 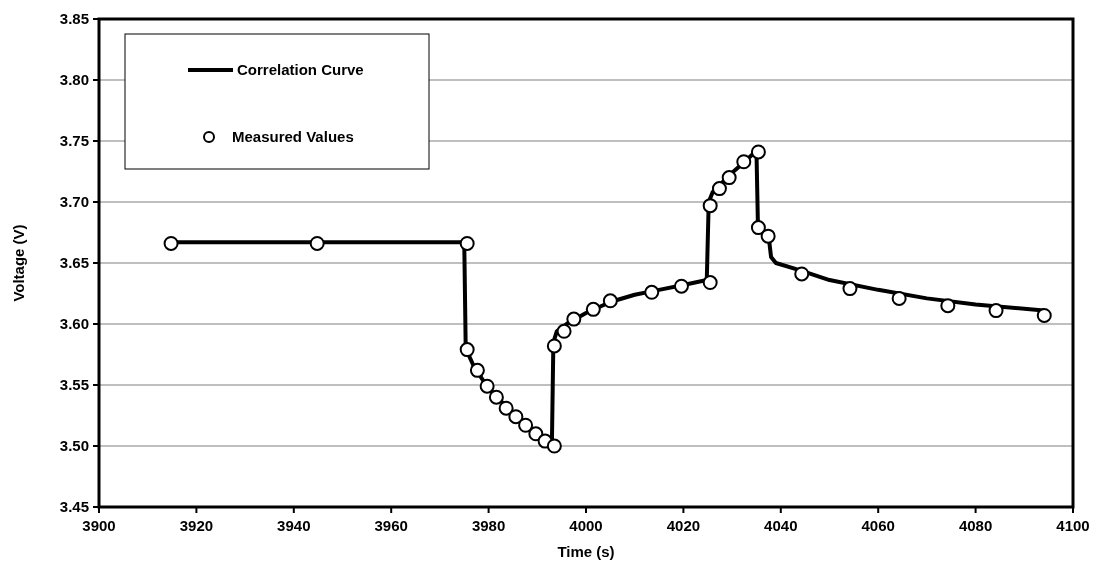 What do you see at coordinates (74, 324) in the screenshot?
I see `y-tick-label: 3.60` at bounding box center [74, 324].